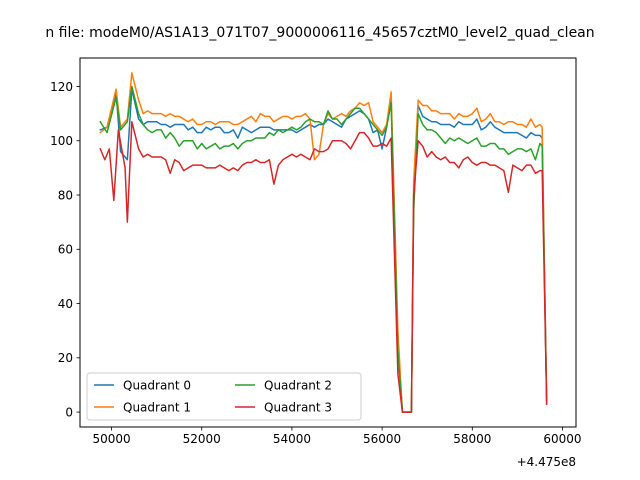 The image size is (640, 480). I want to click on y-tick-label: 0, so click(69, 412).